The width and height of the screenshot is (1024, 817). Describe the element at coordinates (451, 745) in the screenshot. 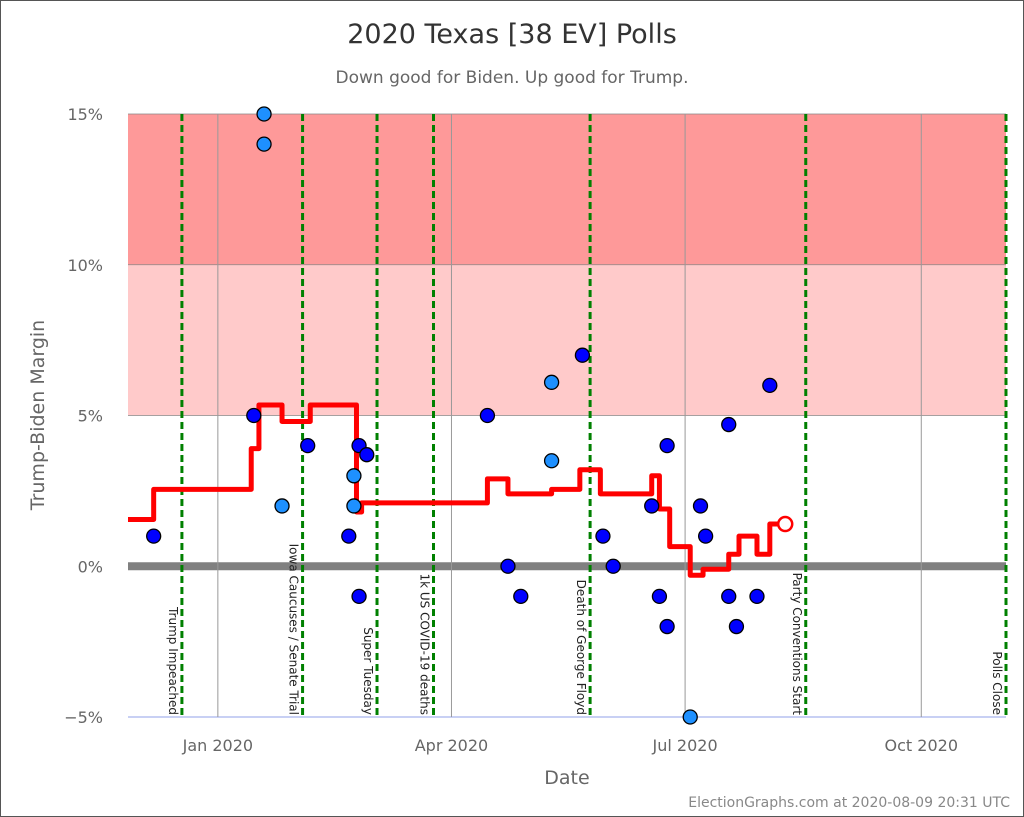

I see `x-tick-label: Apr 2020` at that location.